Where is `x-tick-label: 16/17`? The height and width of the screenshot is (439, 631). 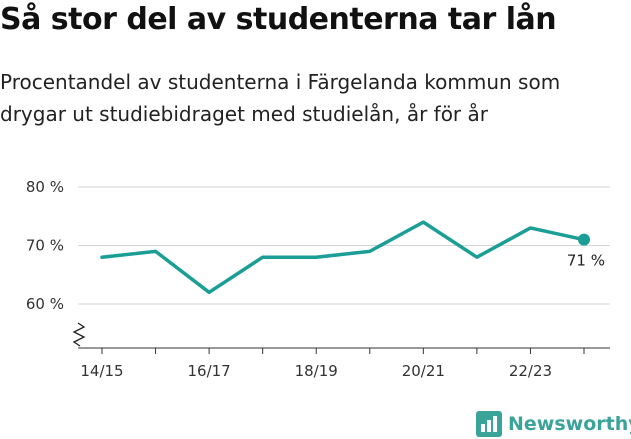 x-tick-label: 16/17 is located at coordinates (208, 371).